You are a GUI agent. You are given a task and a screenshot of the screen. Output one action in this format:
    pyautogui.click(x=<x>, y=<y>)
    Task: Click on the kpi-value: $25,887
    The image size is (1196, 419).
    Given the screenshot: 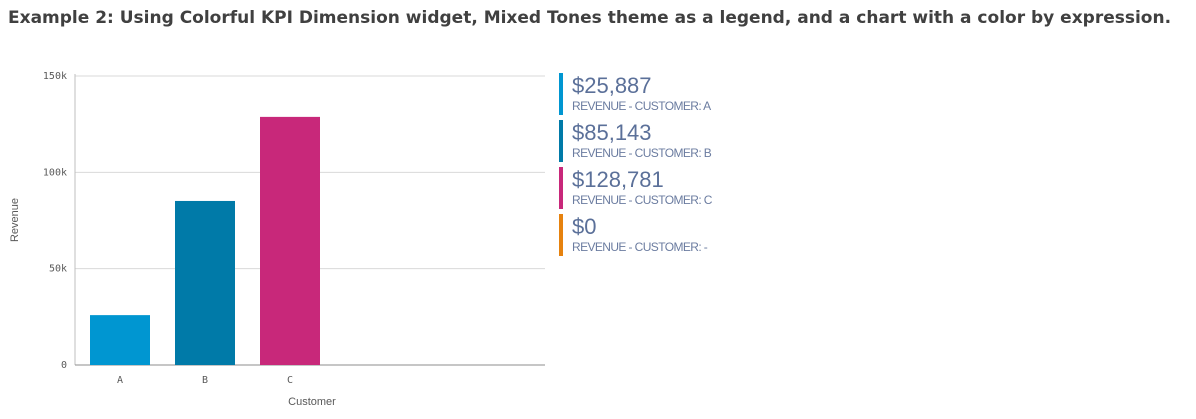 What is the action you would take?
    pyautogui.click(x=612, y=85)
    